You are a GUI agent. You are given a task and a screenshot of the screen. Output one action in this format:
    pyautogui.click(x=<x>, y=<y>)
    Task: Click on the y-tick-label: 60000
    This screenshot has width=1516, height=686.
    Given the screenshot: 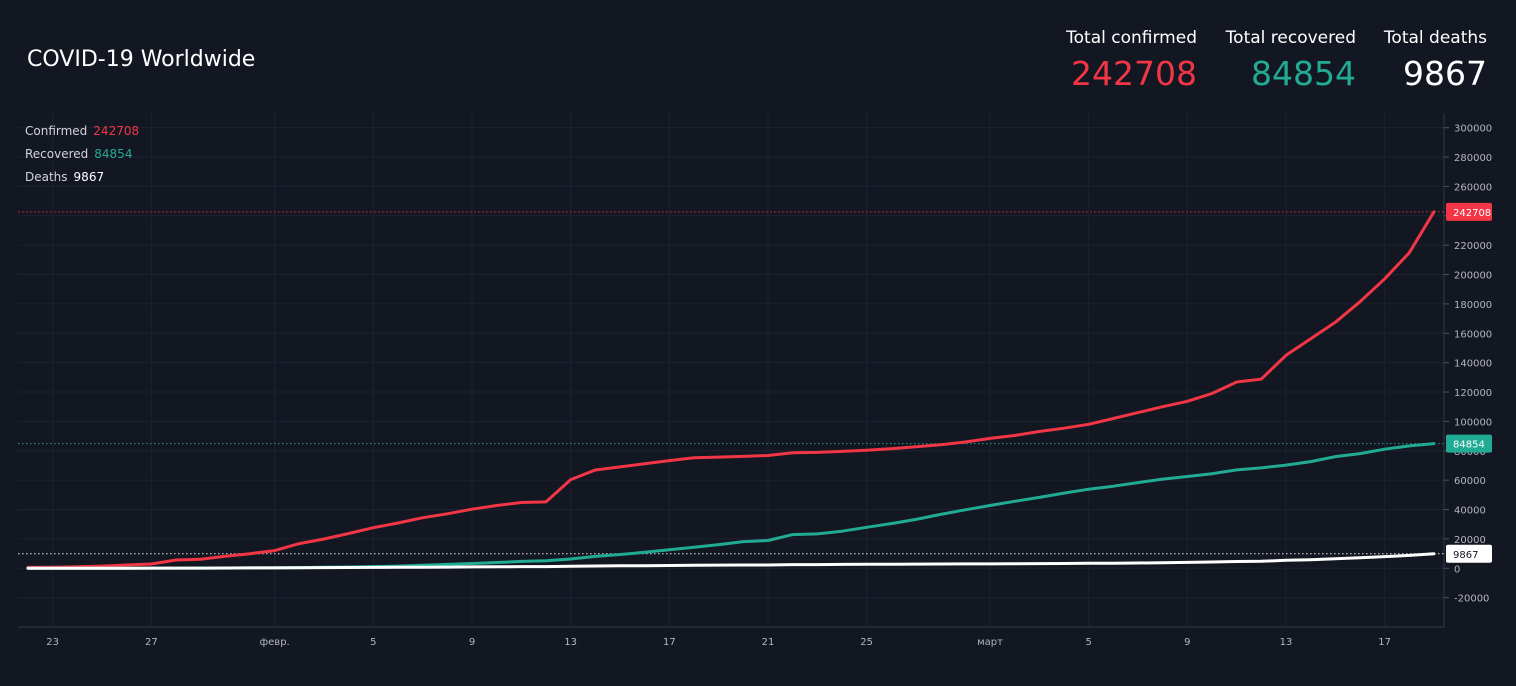 What is the action you would take?
    pyautogui.click(x=1470, y=481)
    